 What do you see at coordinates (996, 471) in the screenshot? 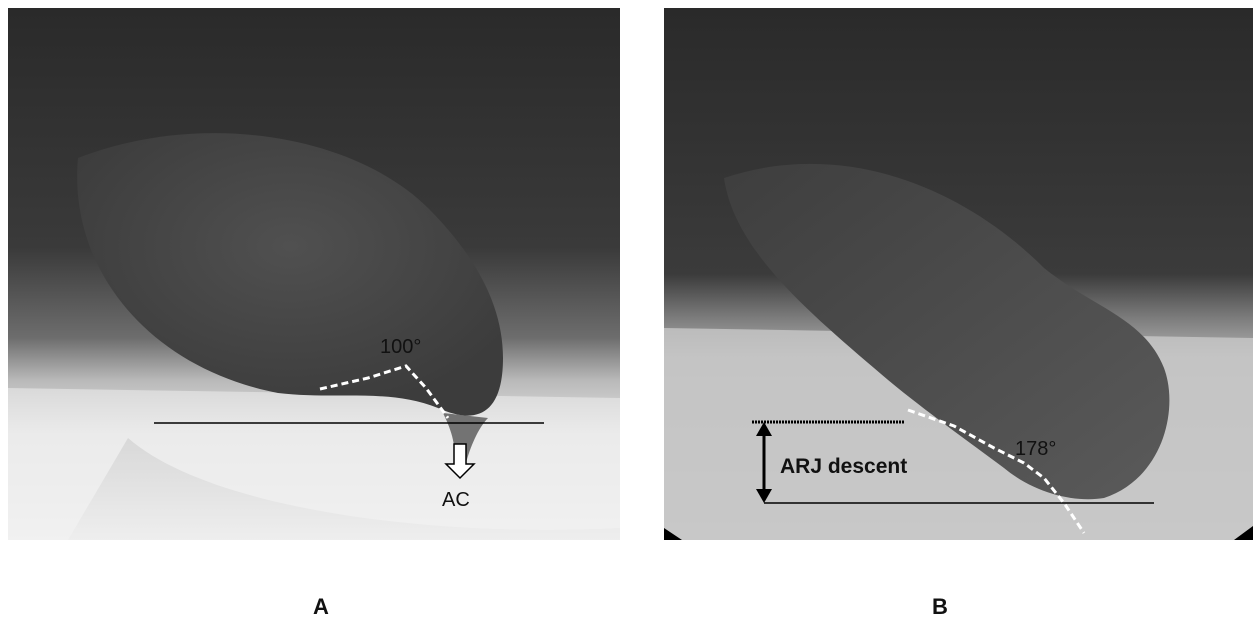
I see `anorectal-angle-dashed-line-b` at bounding box center [996, 471].